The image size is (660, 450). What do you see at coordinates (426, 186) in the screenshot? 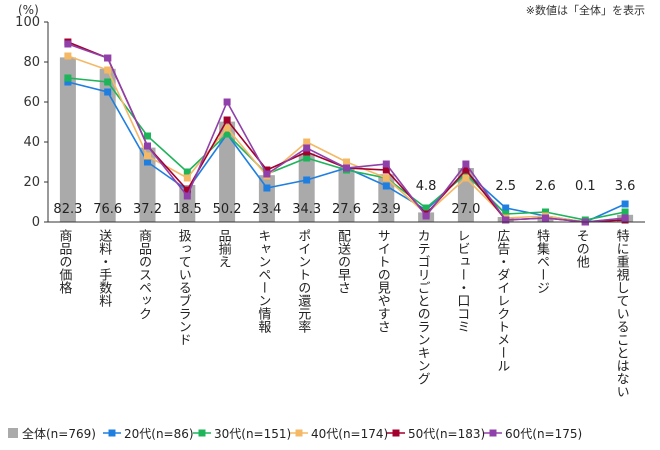
I see `data-label: 4.8` at bounding box center [426, 186].